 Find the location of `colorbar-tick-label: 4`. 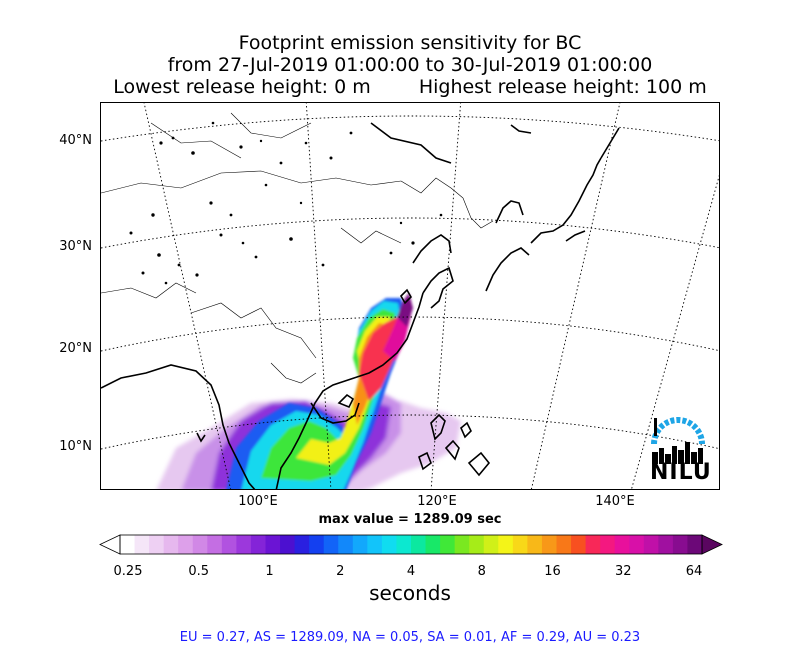

colorbar-tick-label: 4 is located at coordinates (411, 571).